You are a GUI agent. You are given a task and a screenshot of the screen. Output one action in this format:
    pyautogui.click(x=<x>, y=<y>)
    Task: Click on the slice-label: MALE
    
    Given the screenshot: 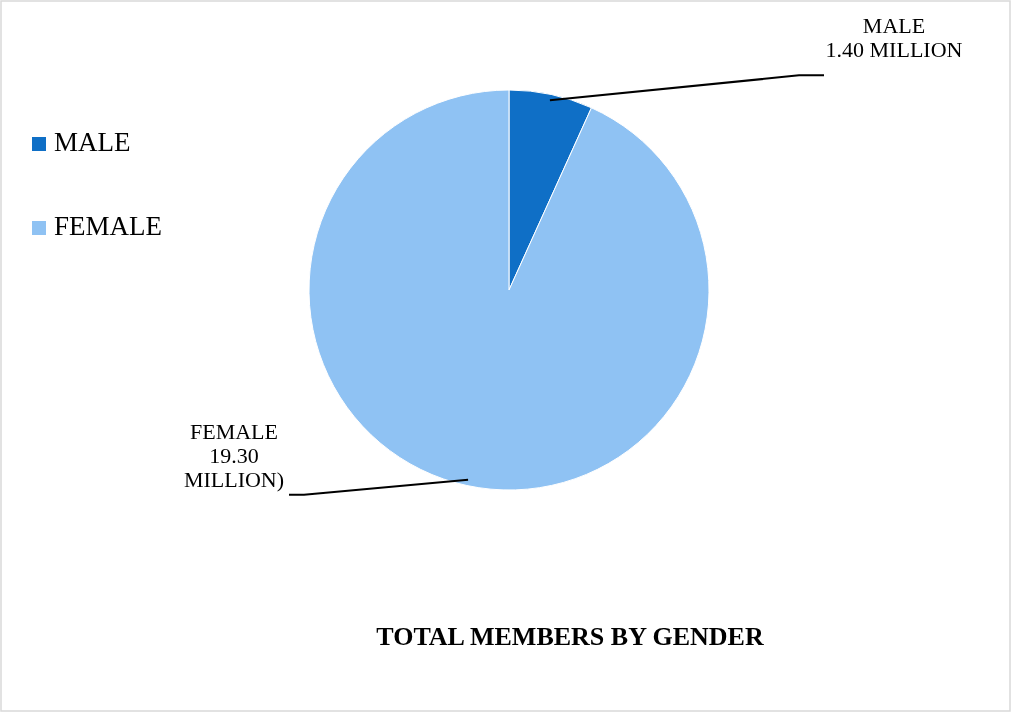 What is the action you would take?
    pyautogui.click(x=894, y=26)
    